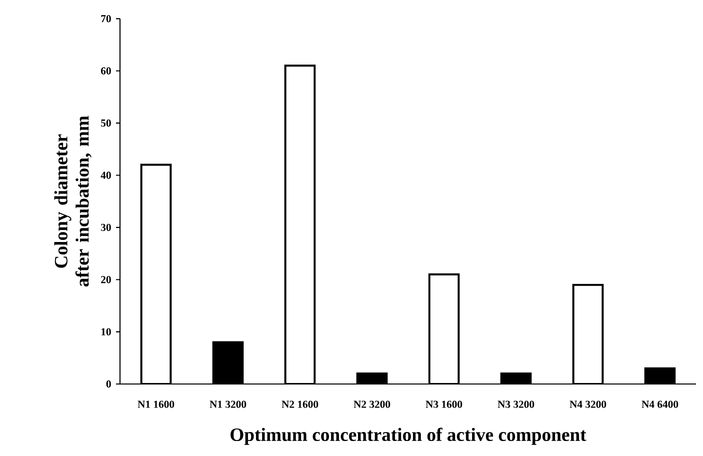 This screenshot has height=456, width=703. I want to click on x-axis-title: Optimum concentration of active component, so click(408, 436).